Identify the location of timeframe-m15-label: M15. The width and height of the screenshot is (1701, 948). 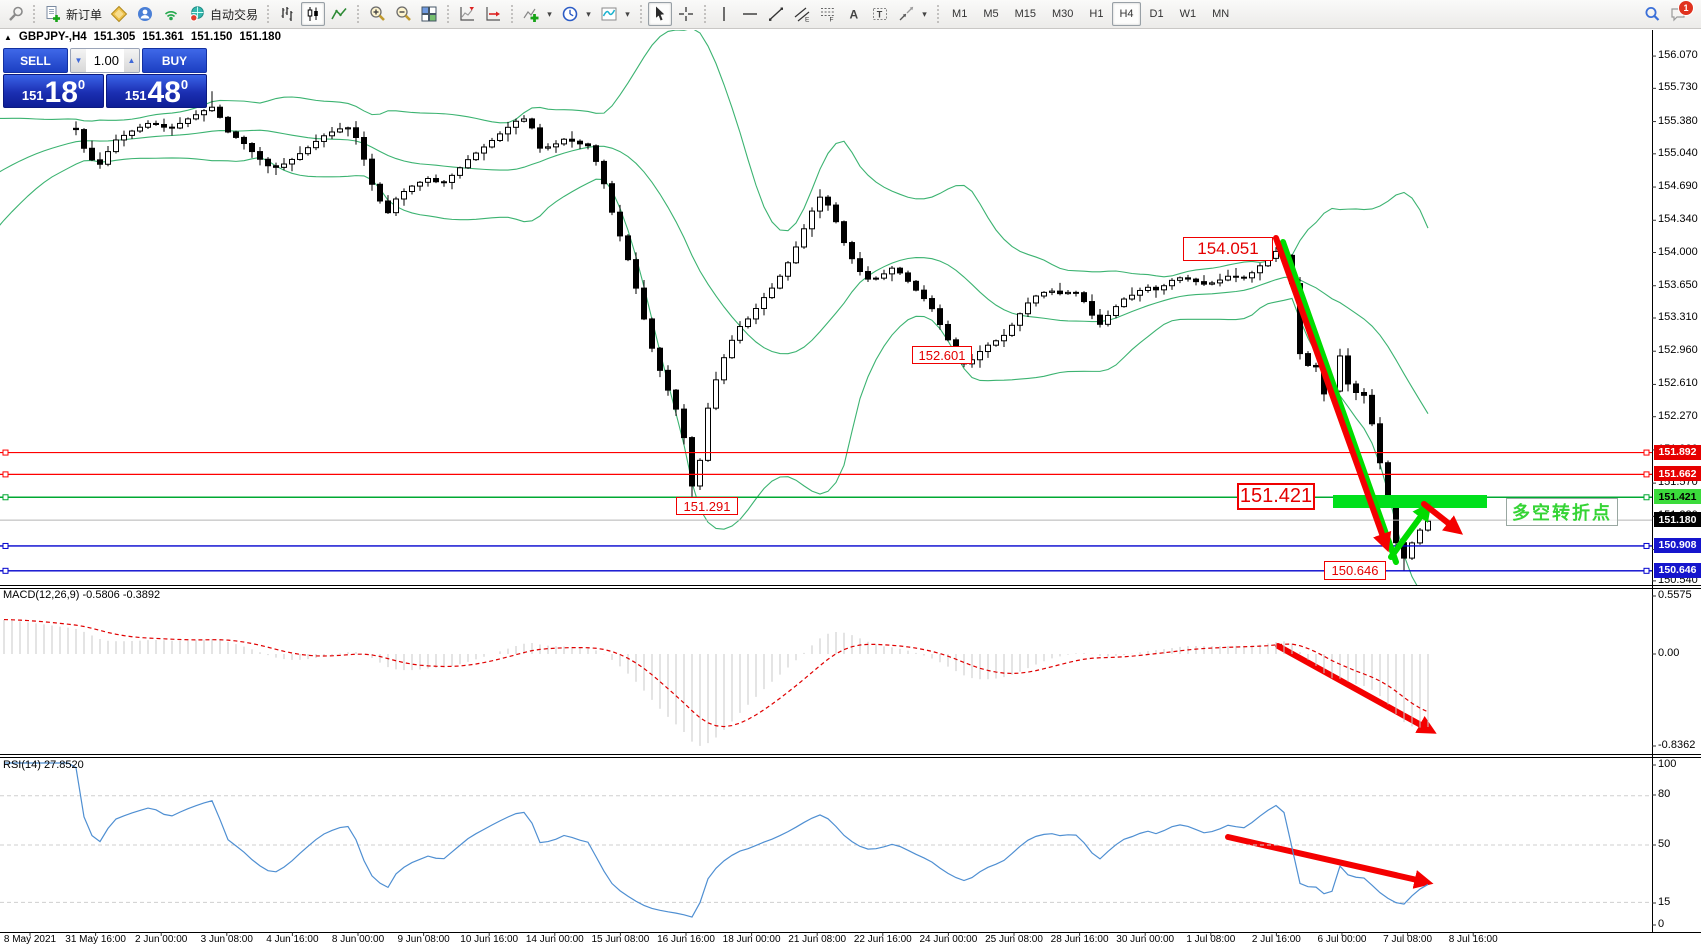
(1025, 14).